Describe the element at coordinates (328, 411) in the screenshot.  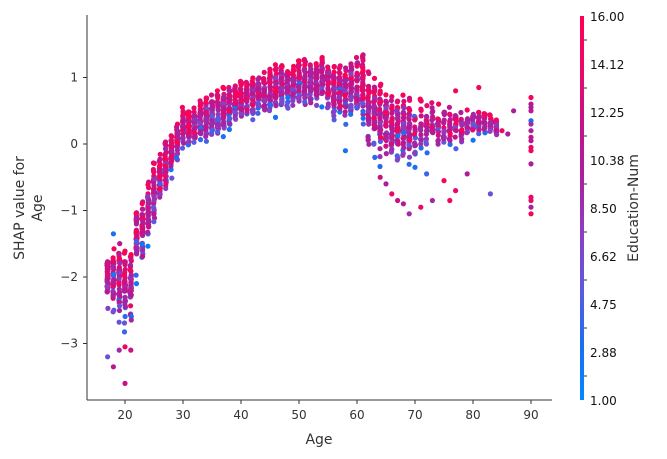
I see `x-axis-ticks: 20 30 40 50 60 70 80 90` at that location.